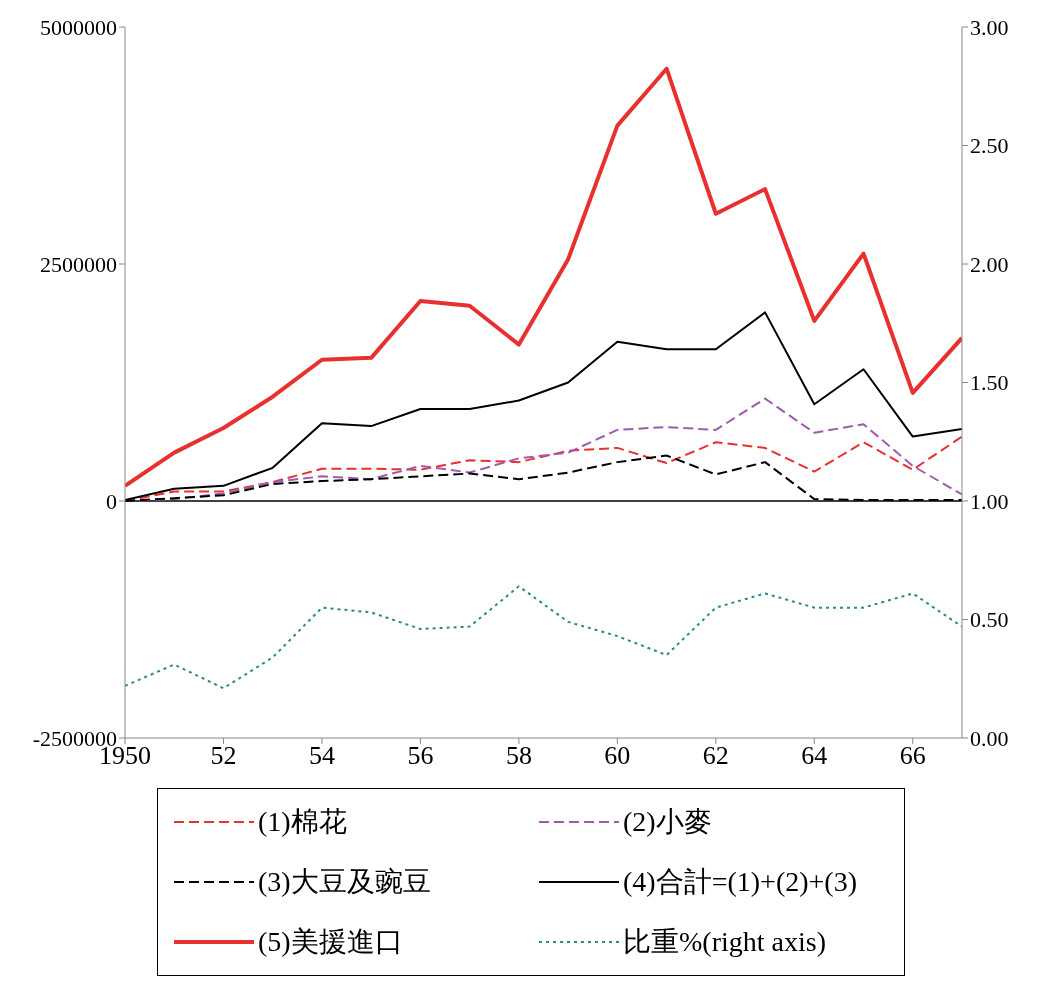 This screenshot has width=1040, height=1007. Describe the element at coordinates (344, 882) in the screenshot. I see `legend-label: (3)大豆及豌豆` at that location.